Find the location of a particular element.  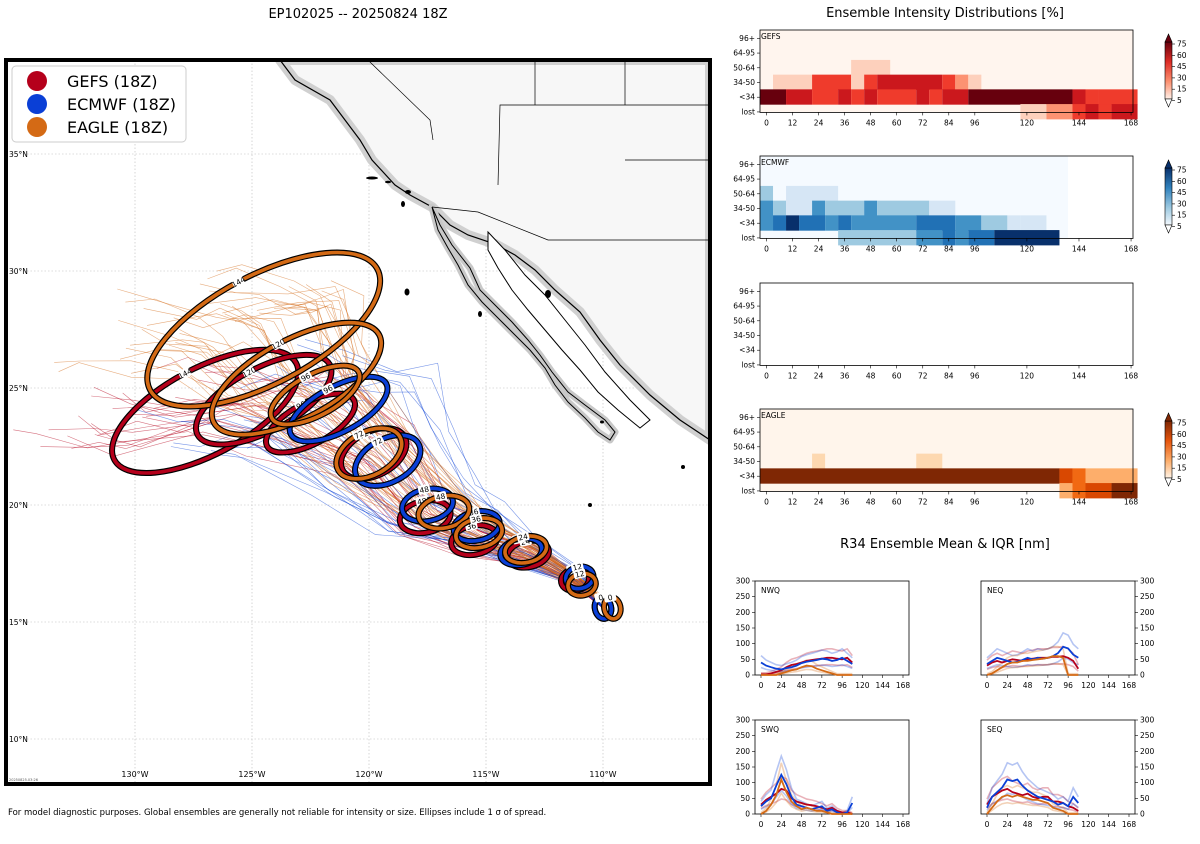

colorbar-gradient is located at coordinates (1168, 70).